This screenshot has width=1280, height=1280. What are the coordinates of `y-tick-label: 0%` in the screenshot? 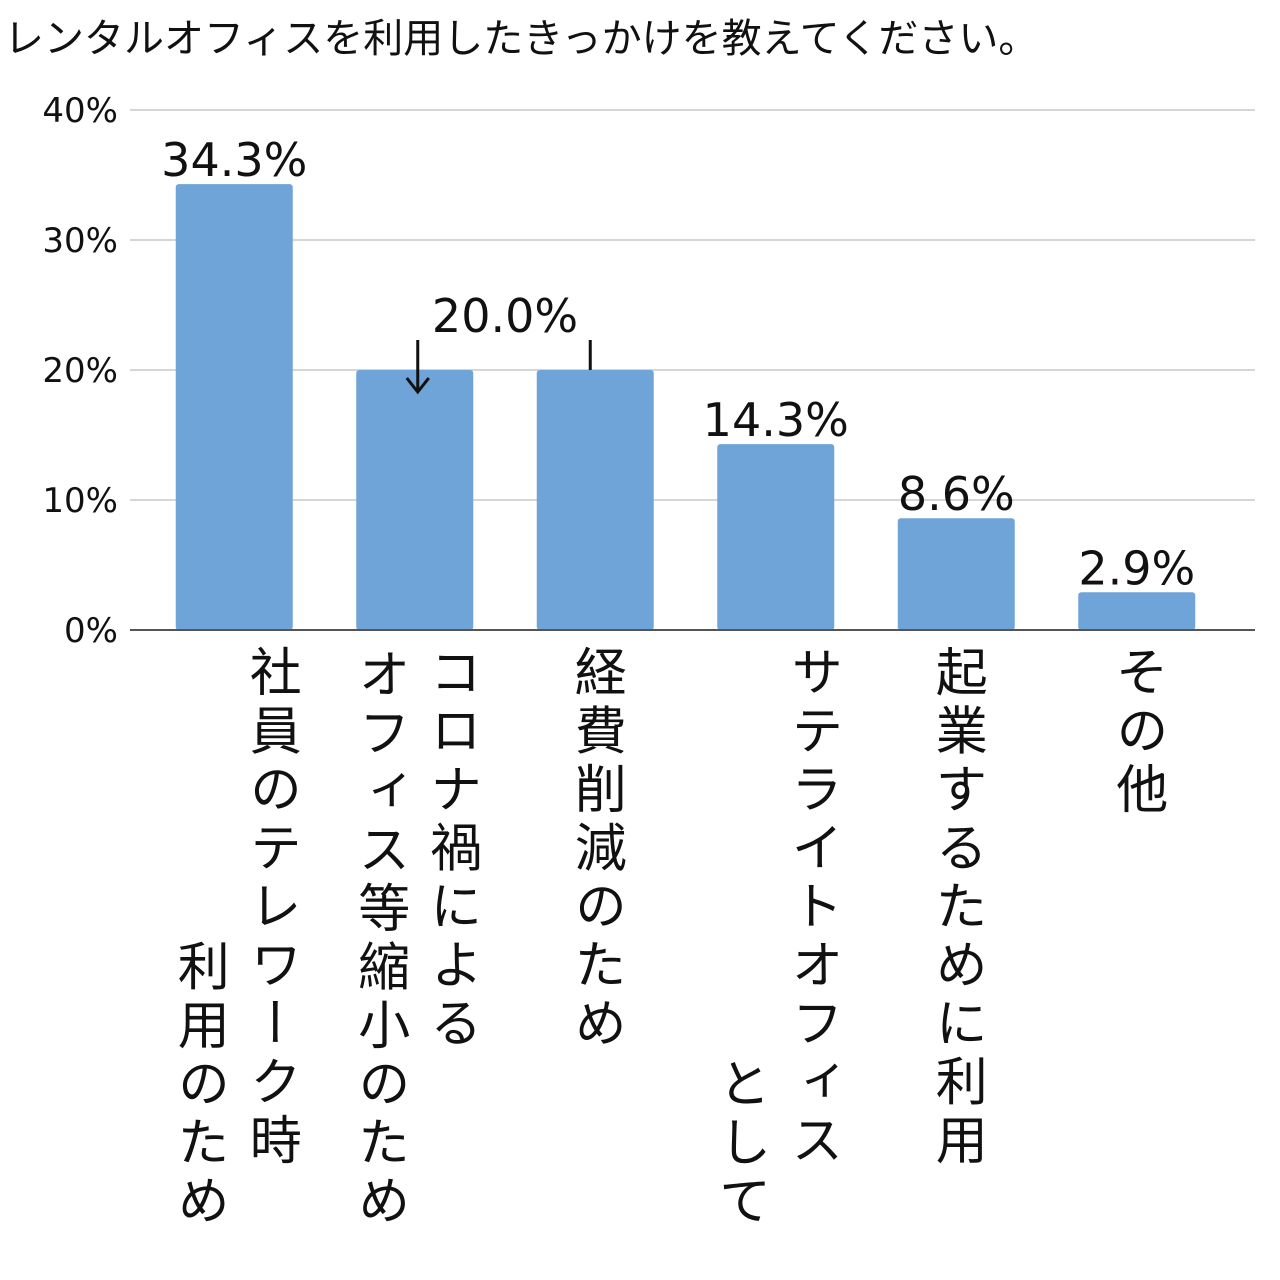 It's located at (91, 631).